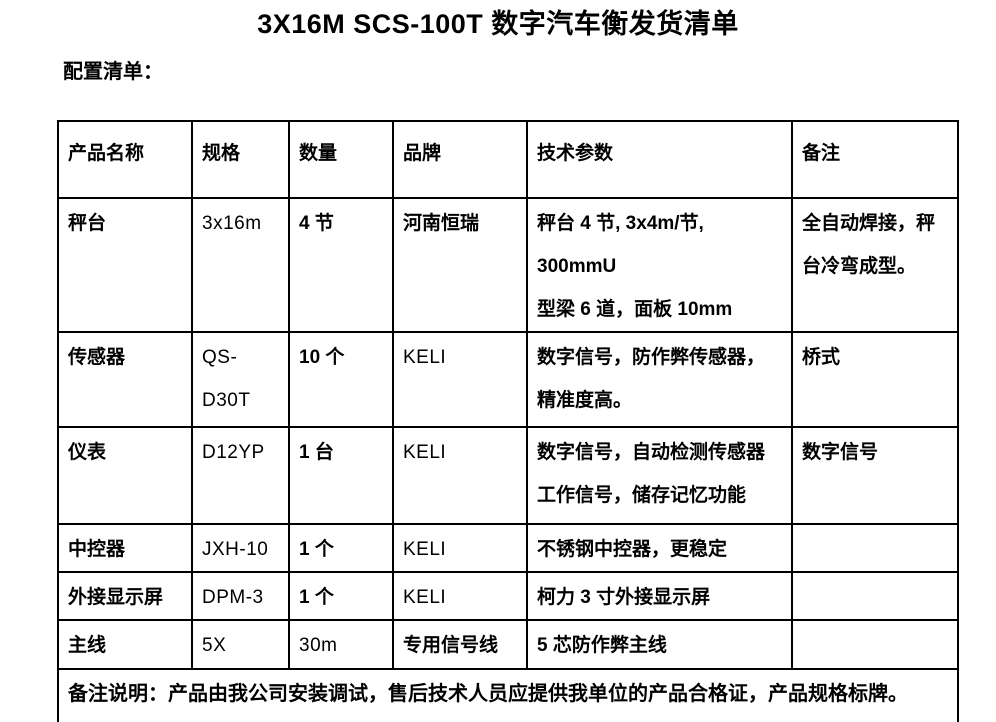  I want to click on cell-quantity: 4 节, so click(341, 265).